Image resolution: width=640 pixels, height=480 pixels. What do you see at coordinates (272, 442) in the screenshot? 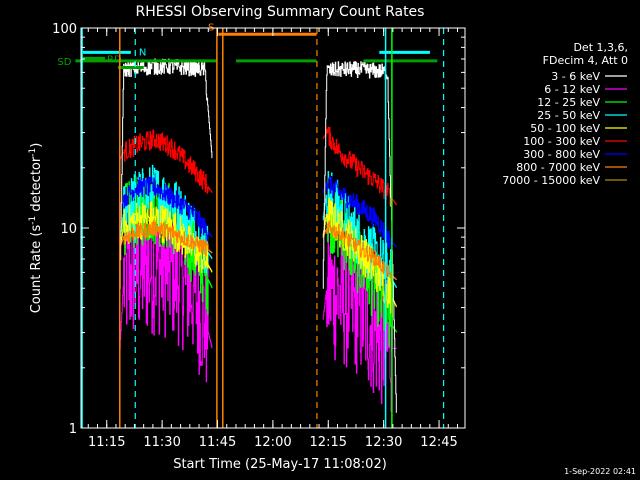
I see `x-tick-label: 12:00` at bounding box center [272, 442].